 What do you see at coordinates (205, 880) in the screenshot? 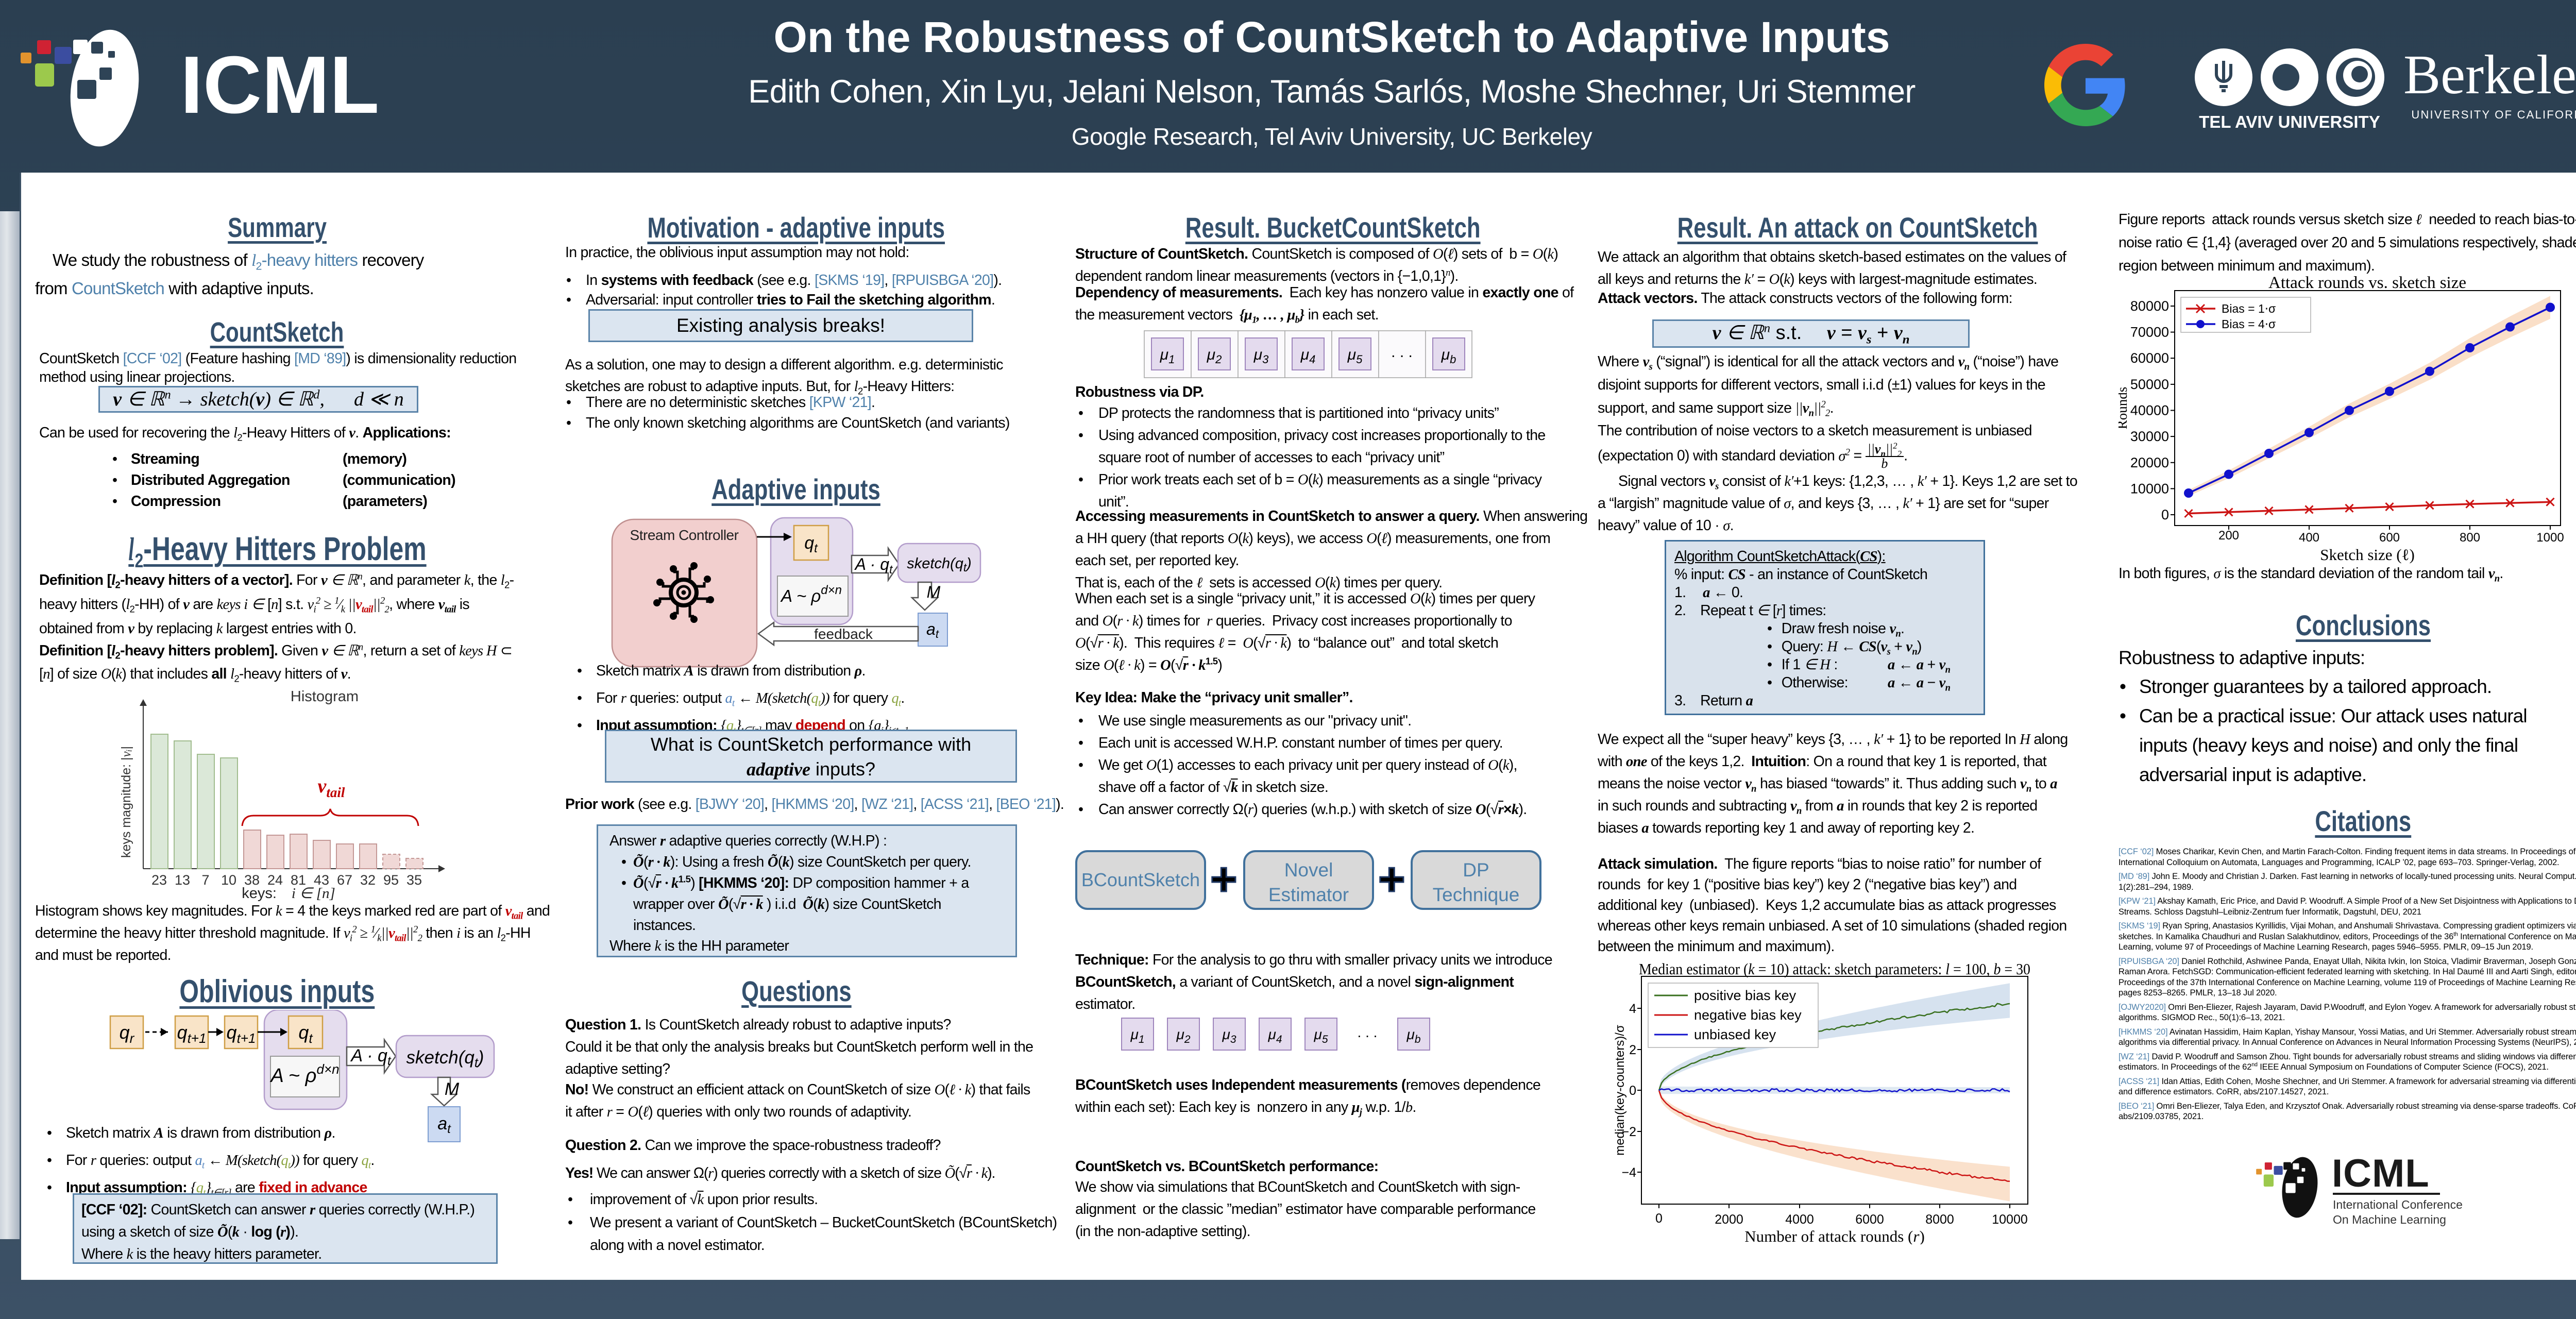
I see `svg-text: 7` at bounding box center [205, 880].